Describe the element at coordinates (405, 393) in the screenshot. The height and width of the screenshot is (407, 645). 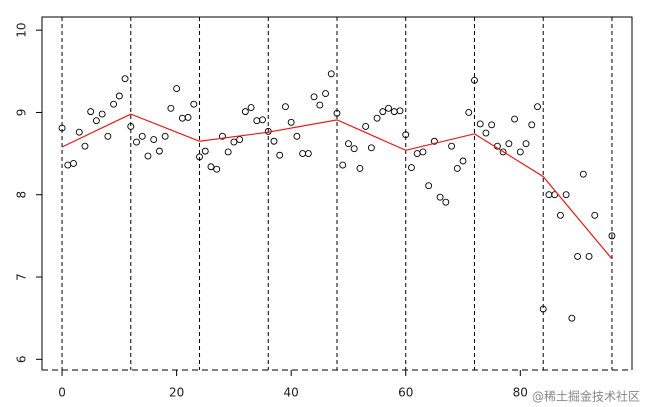
I see `x-tick-label: 60` at that location.